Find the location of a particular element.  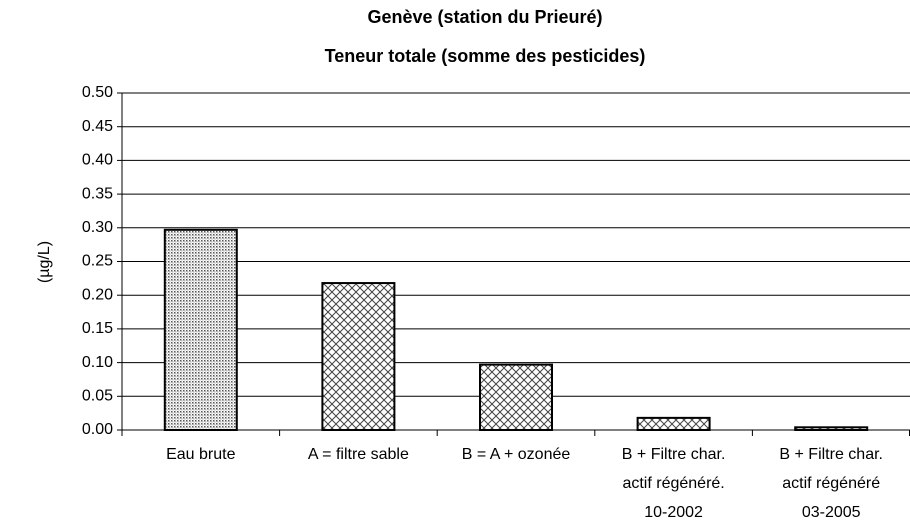

y-tick-label: 0.20 is located at coordinates (97, 294).